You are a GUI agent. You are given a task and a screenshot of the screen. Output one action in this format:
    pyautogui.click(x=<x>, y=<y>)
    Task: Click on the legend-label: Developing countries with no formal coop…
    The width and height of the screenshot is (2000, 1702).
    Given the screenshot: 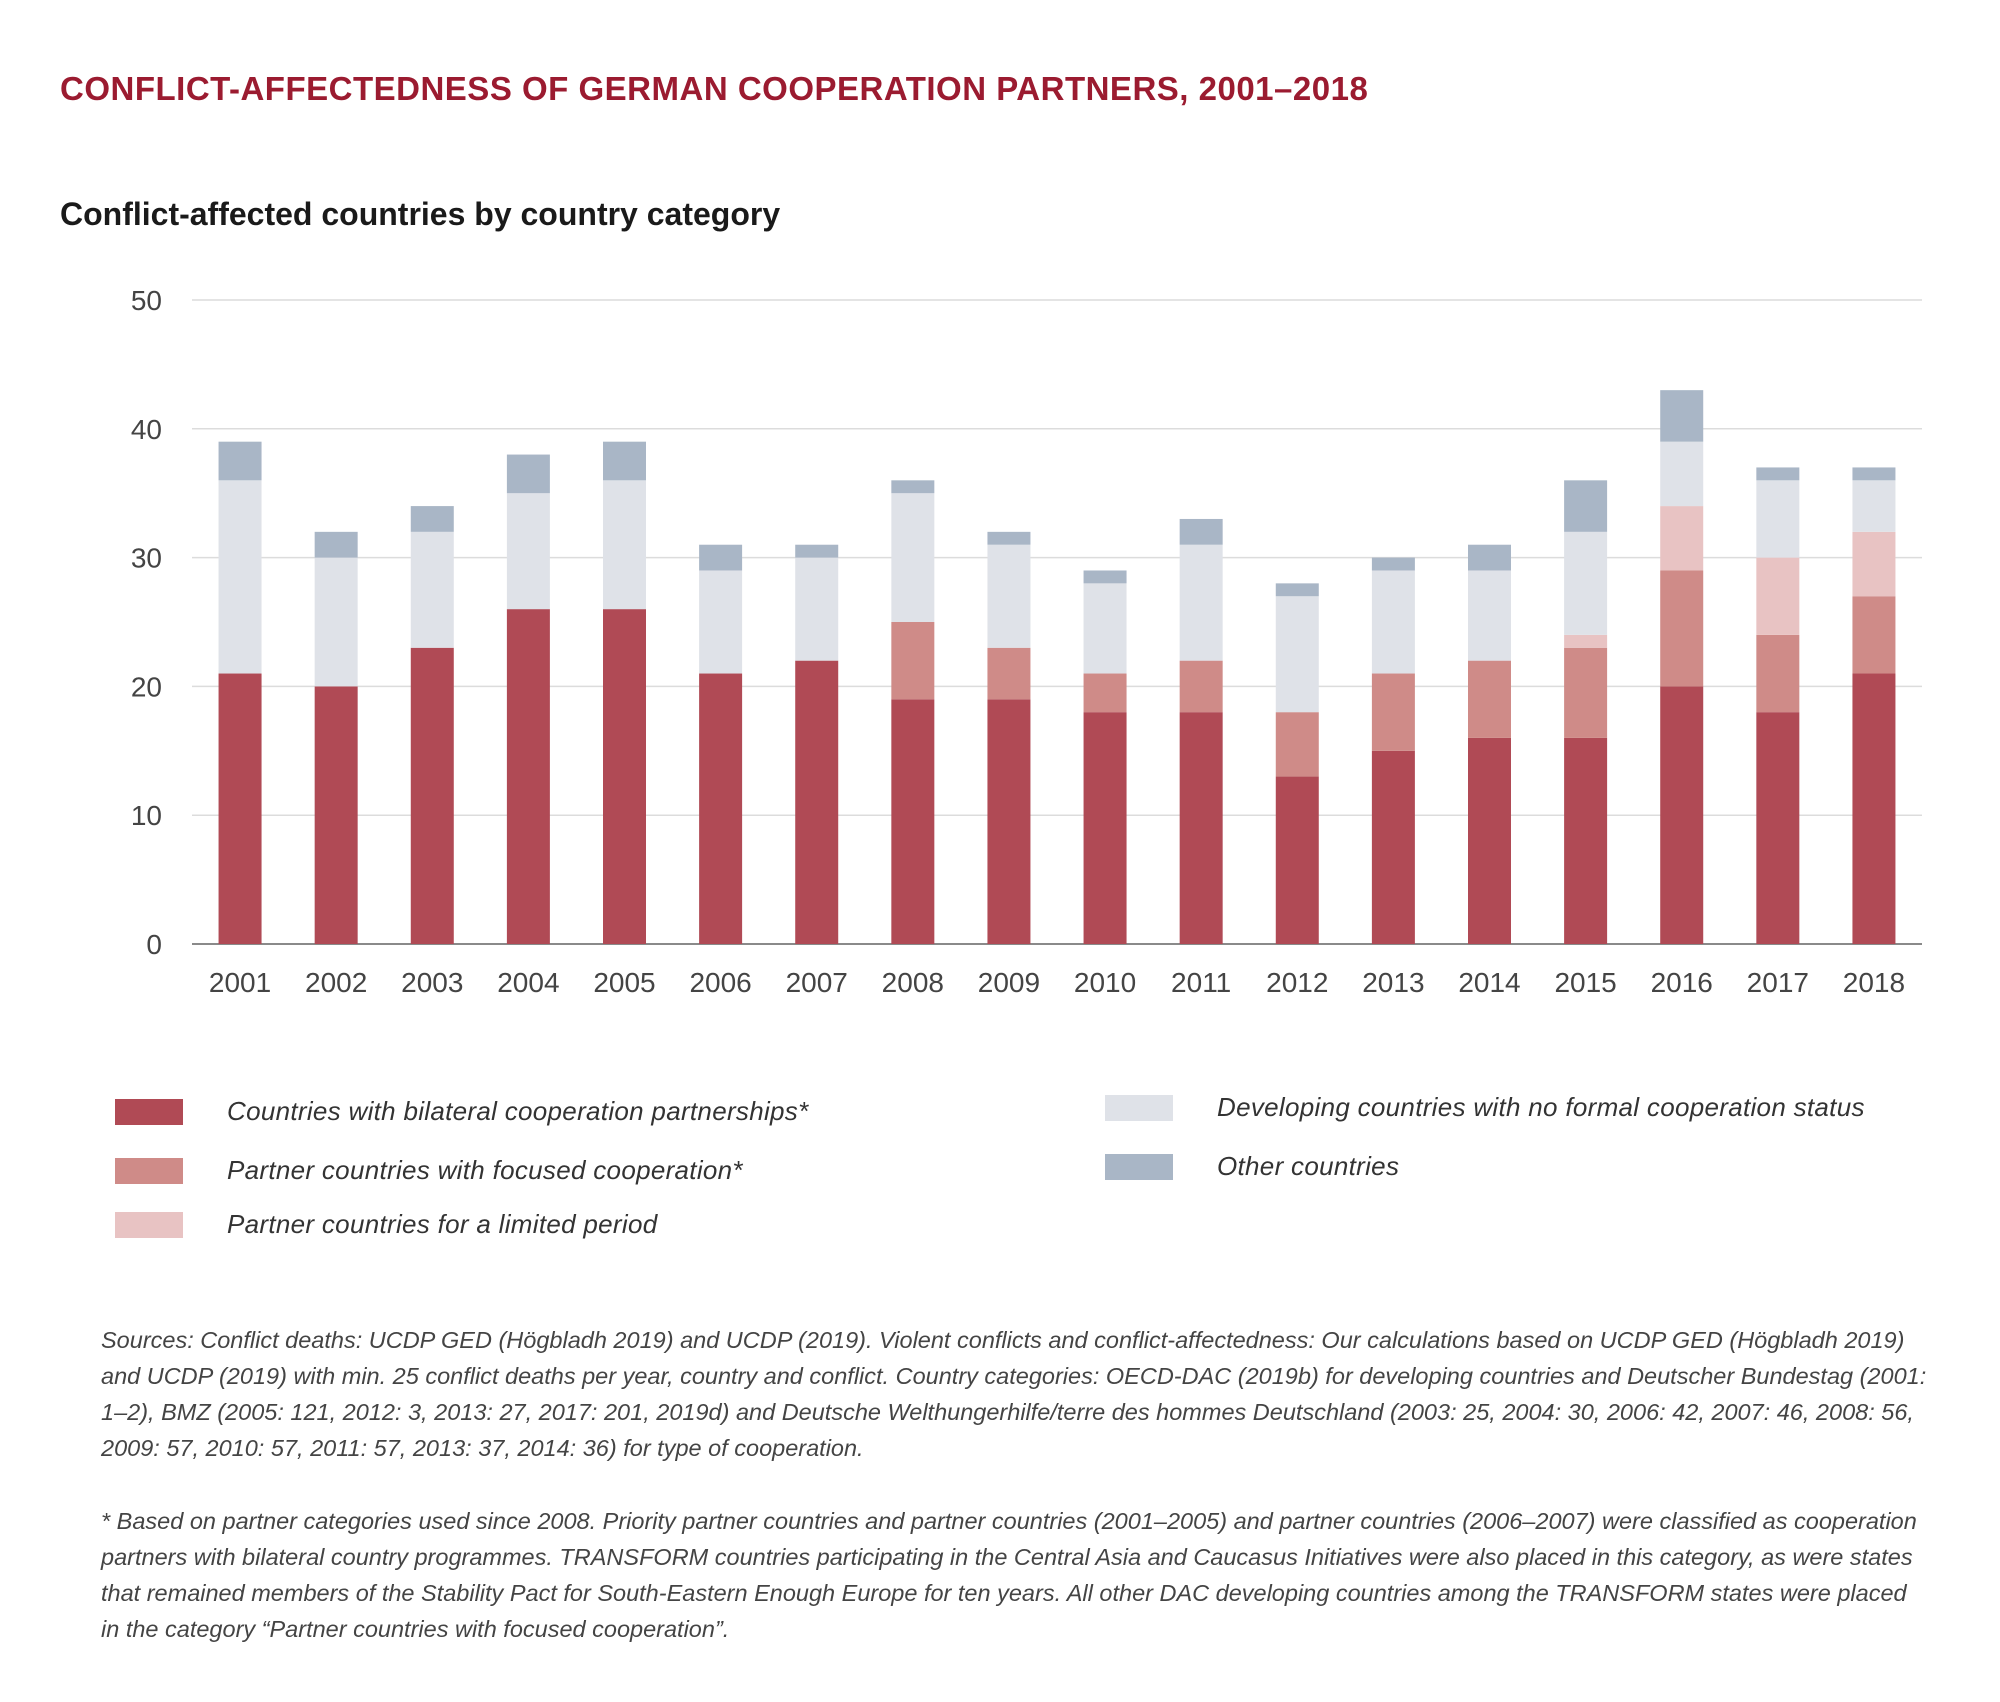 What is the action you would take?
    pyautogui.click(x=1541, y=1107)
    